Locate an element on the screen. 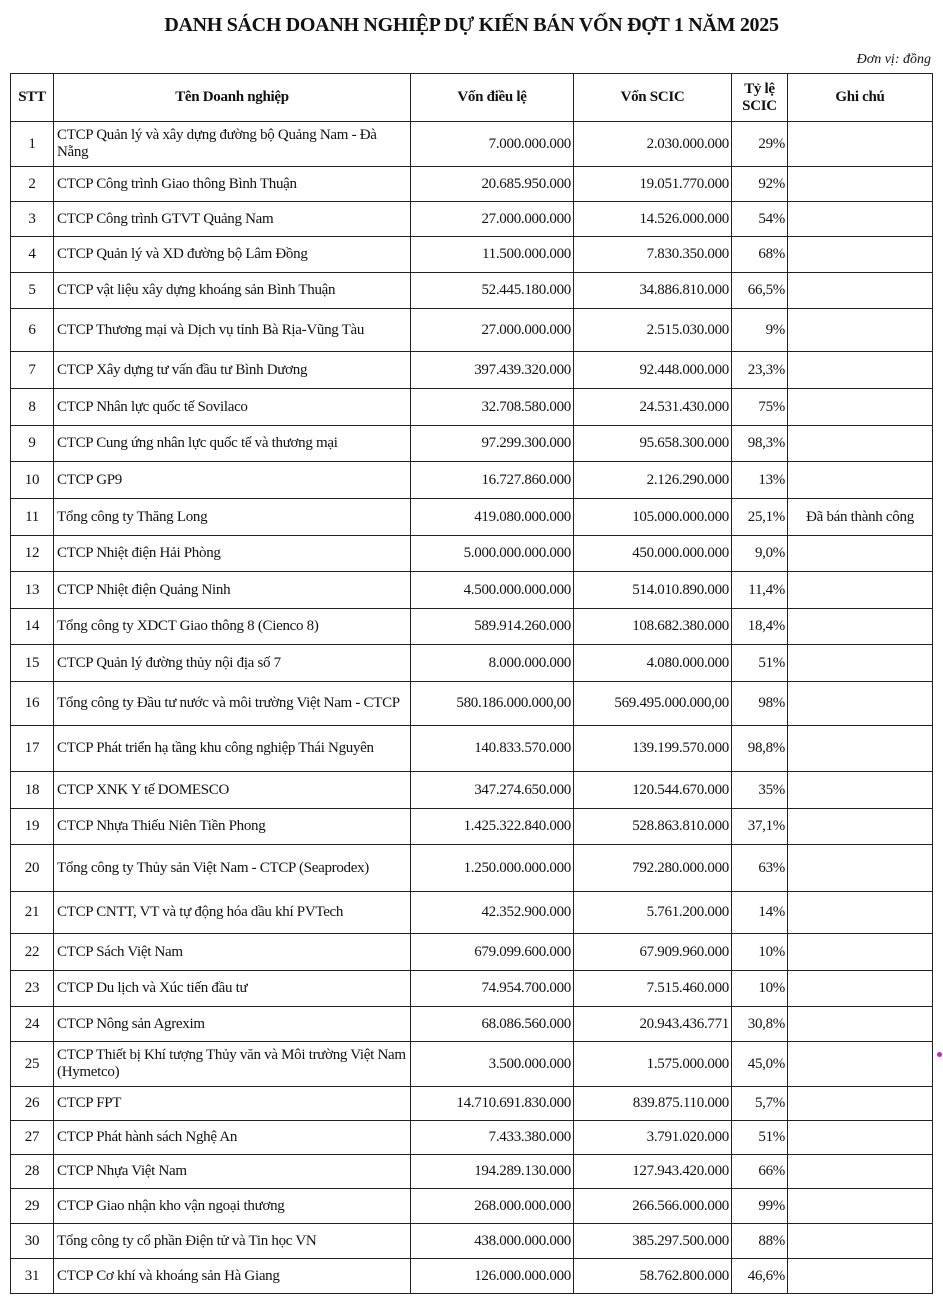 This screenshot has width=943, height=1298. row-scic-capital: 1.575.000.000 is located at coordinates (652, 1064).